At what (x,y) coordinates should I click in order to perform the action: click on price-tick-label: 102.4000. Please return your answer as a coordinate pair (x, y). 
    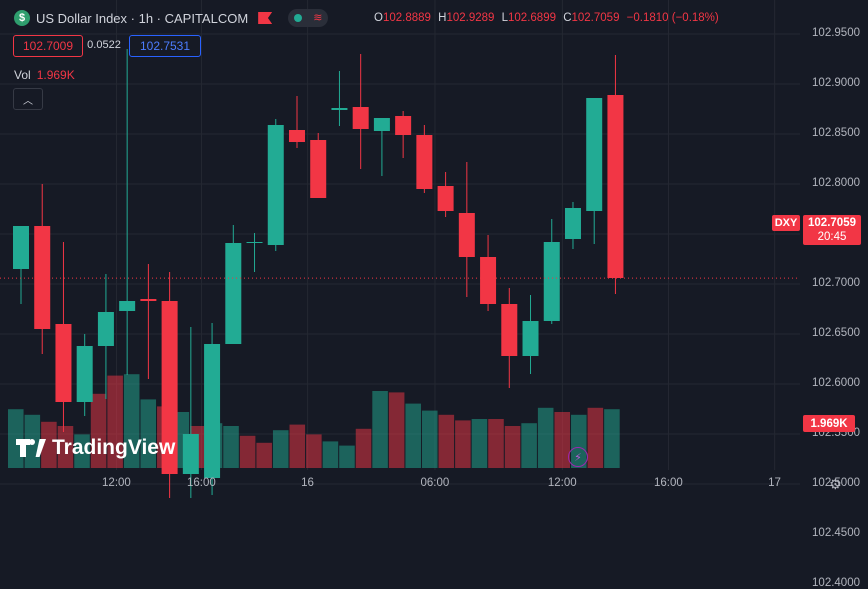
    Looking at the image, I should click on (836, 583).